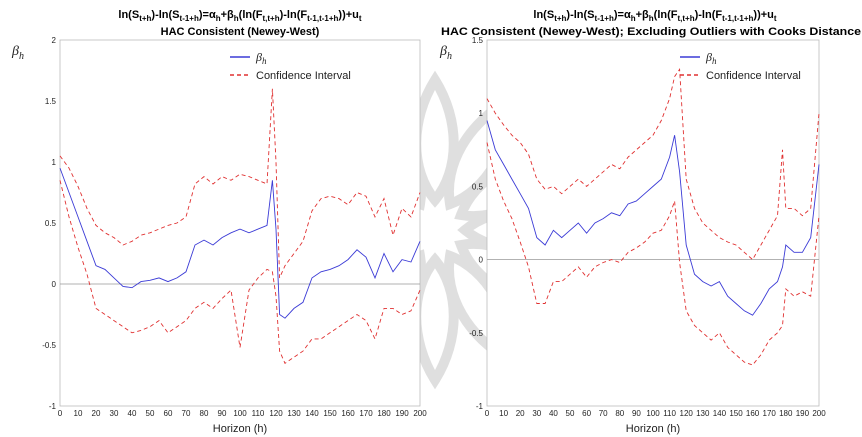 Image resolution: width=862 pixels, height=437 pixels. I want to click on right-ytick-label: -1, so click(480, 406).